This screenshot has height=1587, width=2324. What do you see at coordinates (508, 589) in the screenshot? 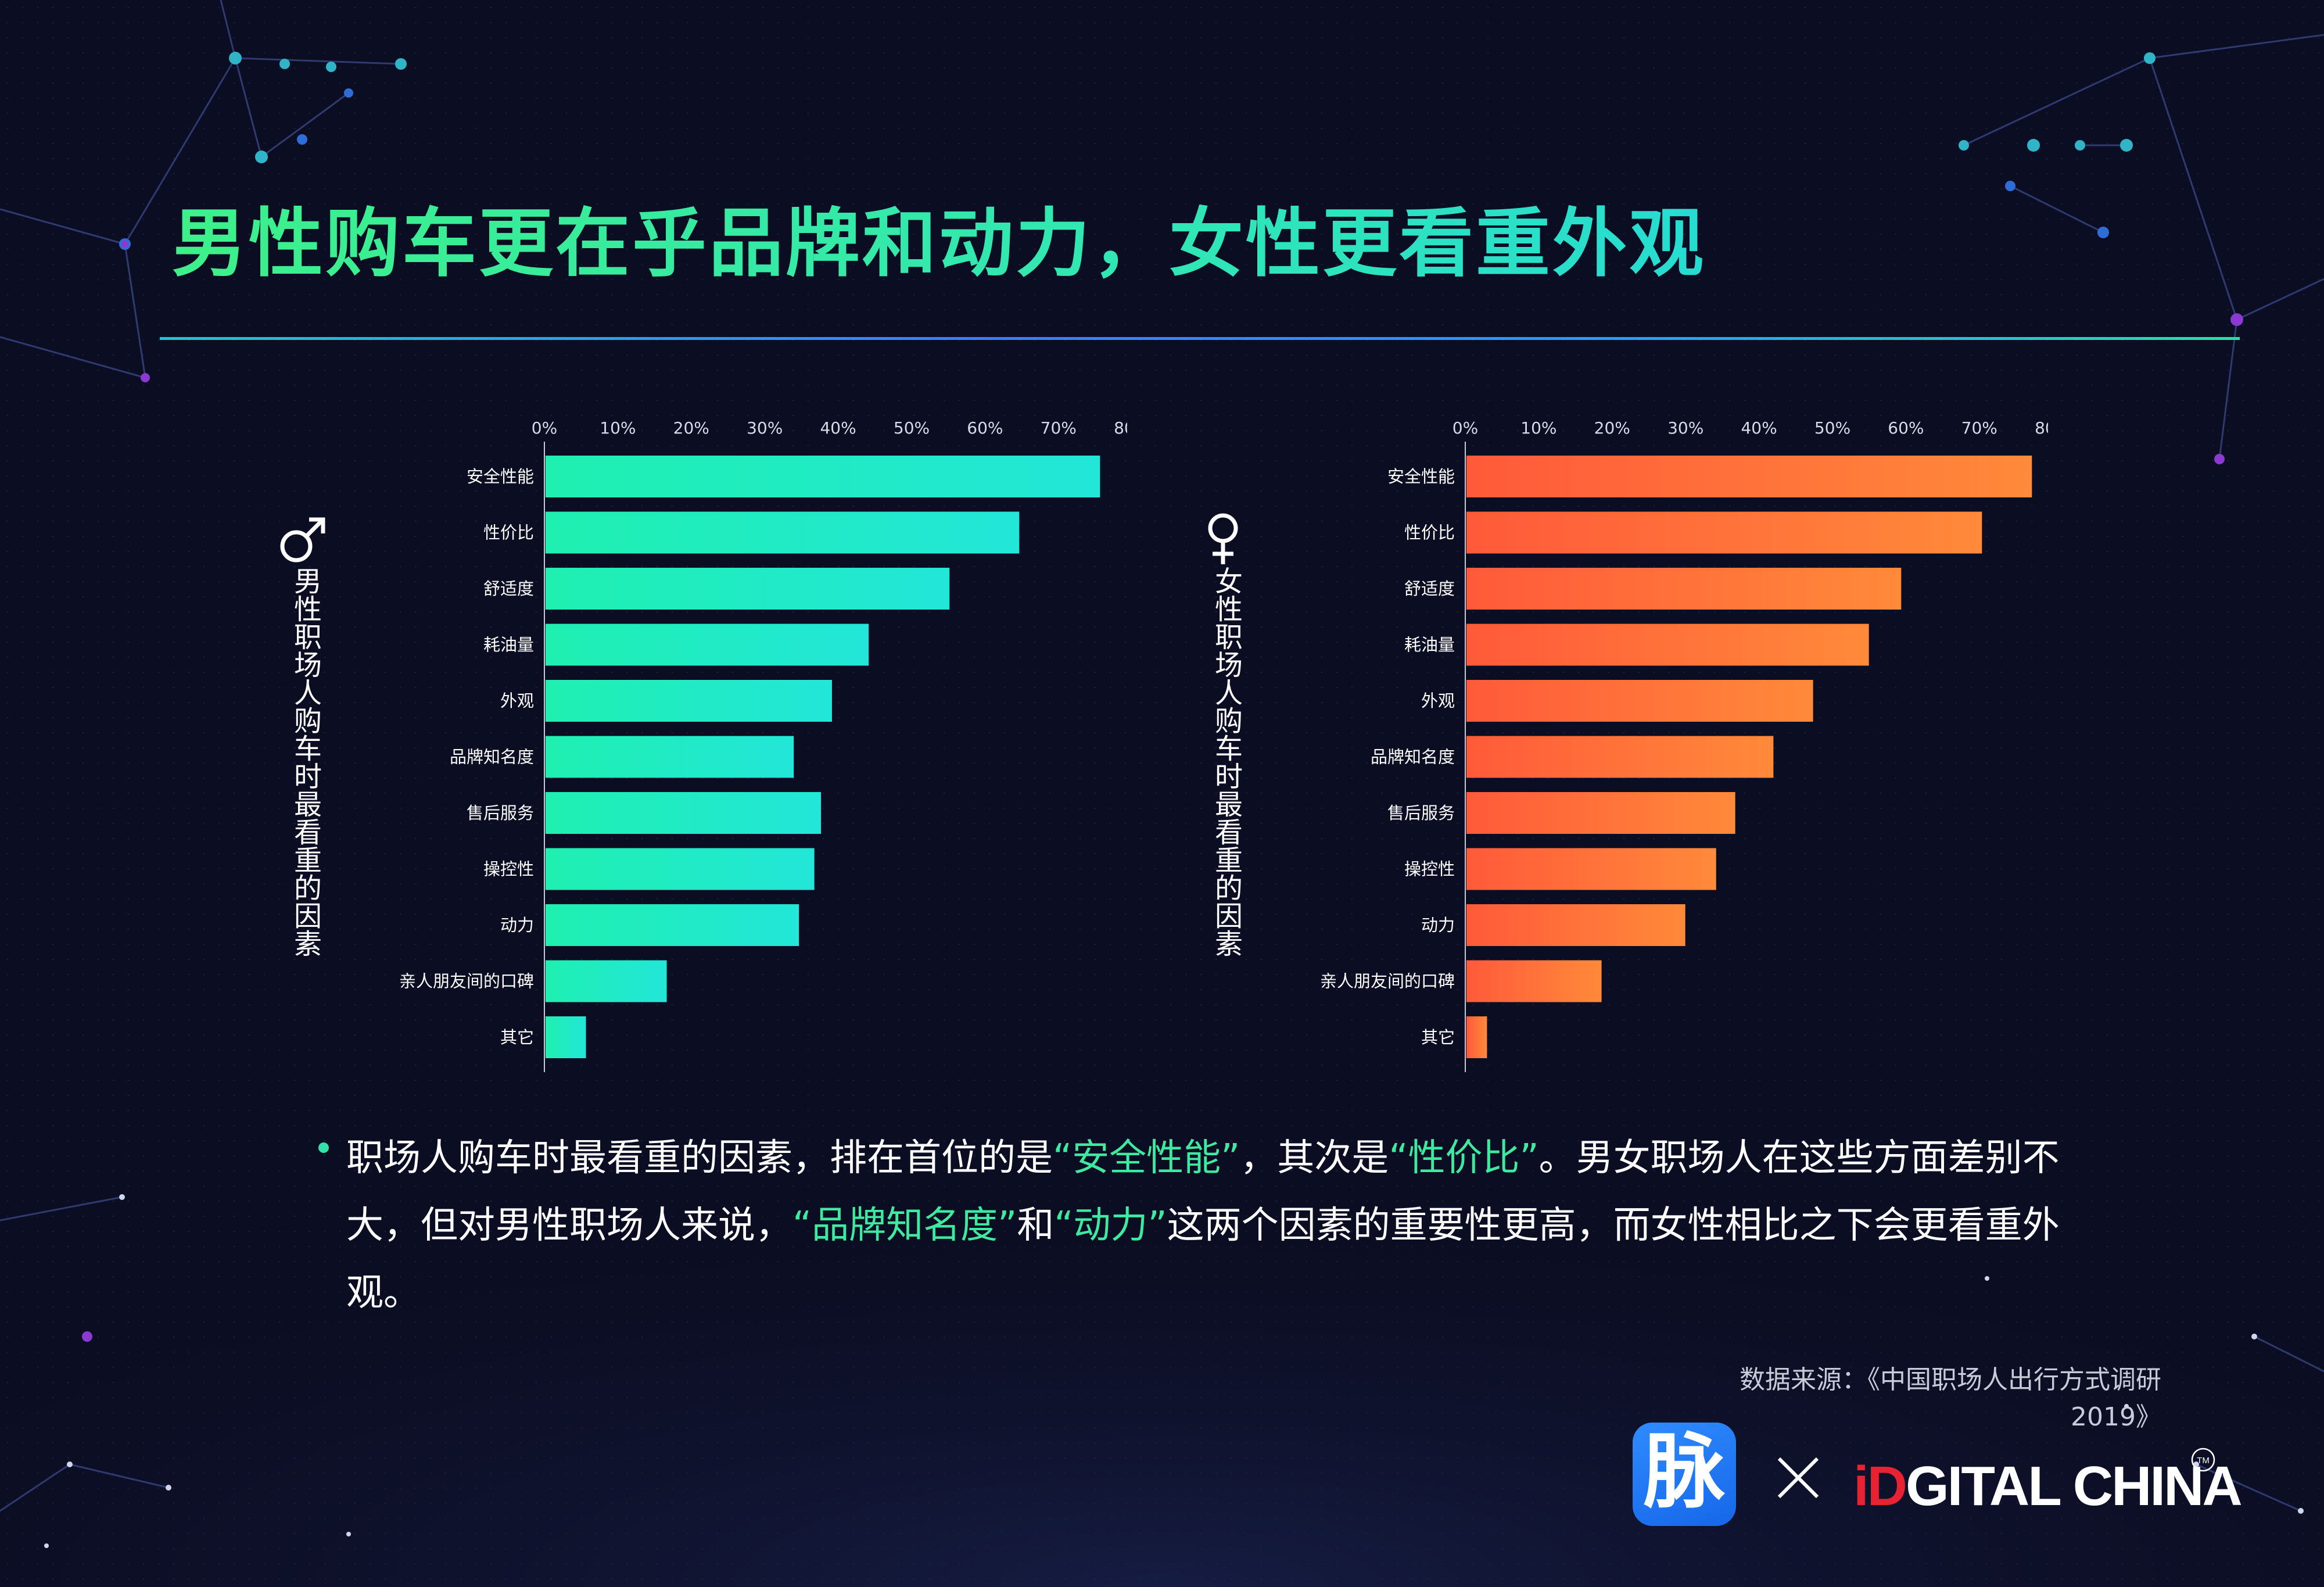
I see `male-category-label: 舒适度` at bounding box center [508, 589].